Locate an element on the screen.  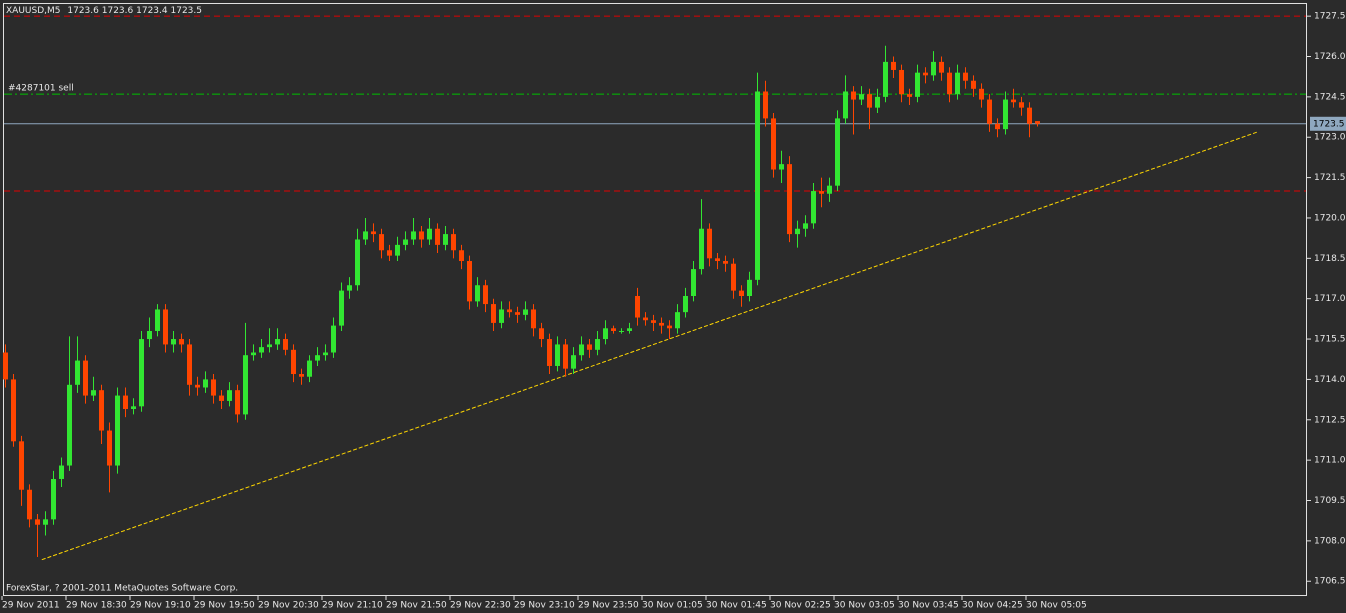
y-tick-label: 1724.5 is located at coordinates (1330, 97).